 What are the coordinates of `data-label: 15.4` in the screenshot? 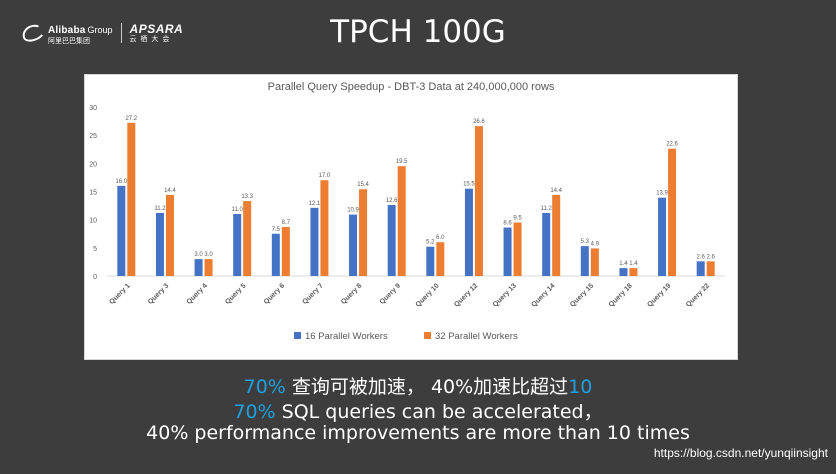 It's located at (363, 185).